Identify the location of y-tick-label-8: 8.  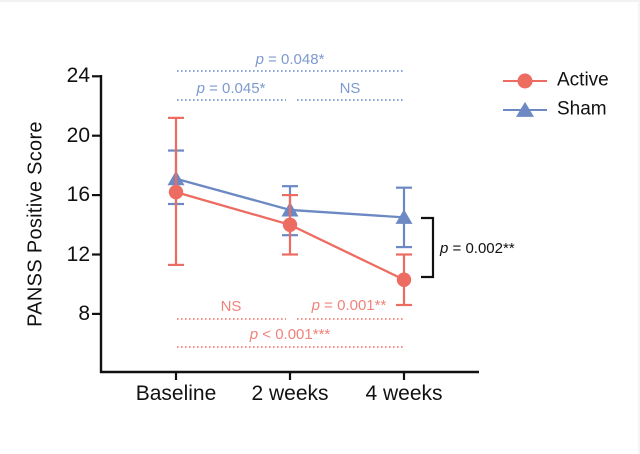
(84, 313).